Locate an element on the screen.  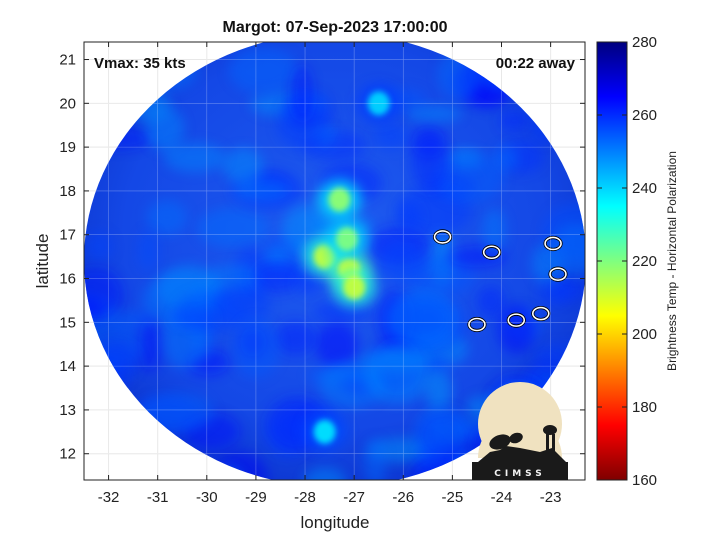
y-tick-label: 16 is located at coordinates (67, 279).